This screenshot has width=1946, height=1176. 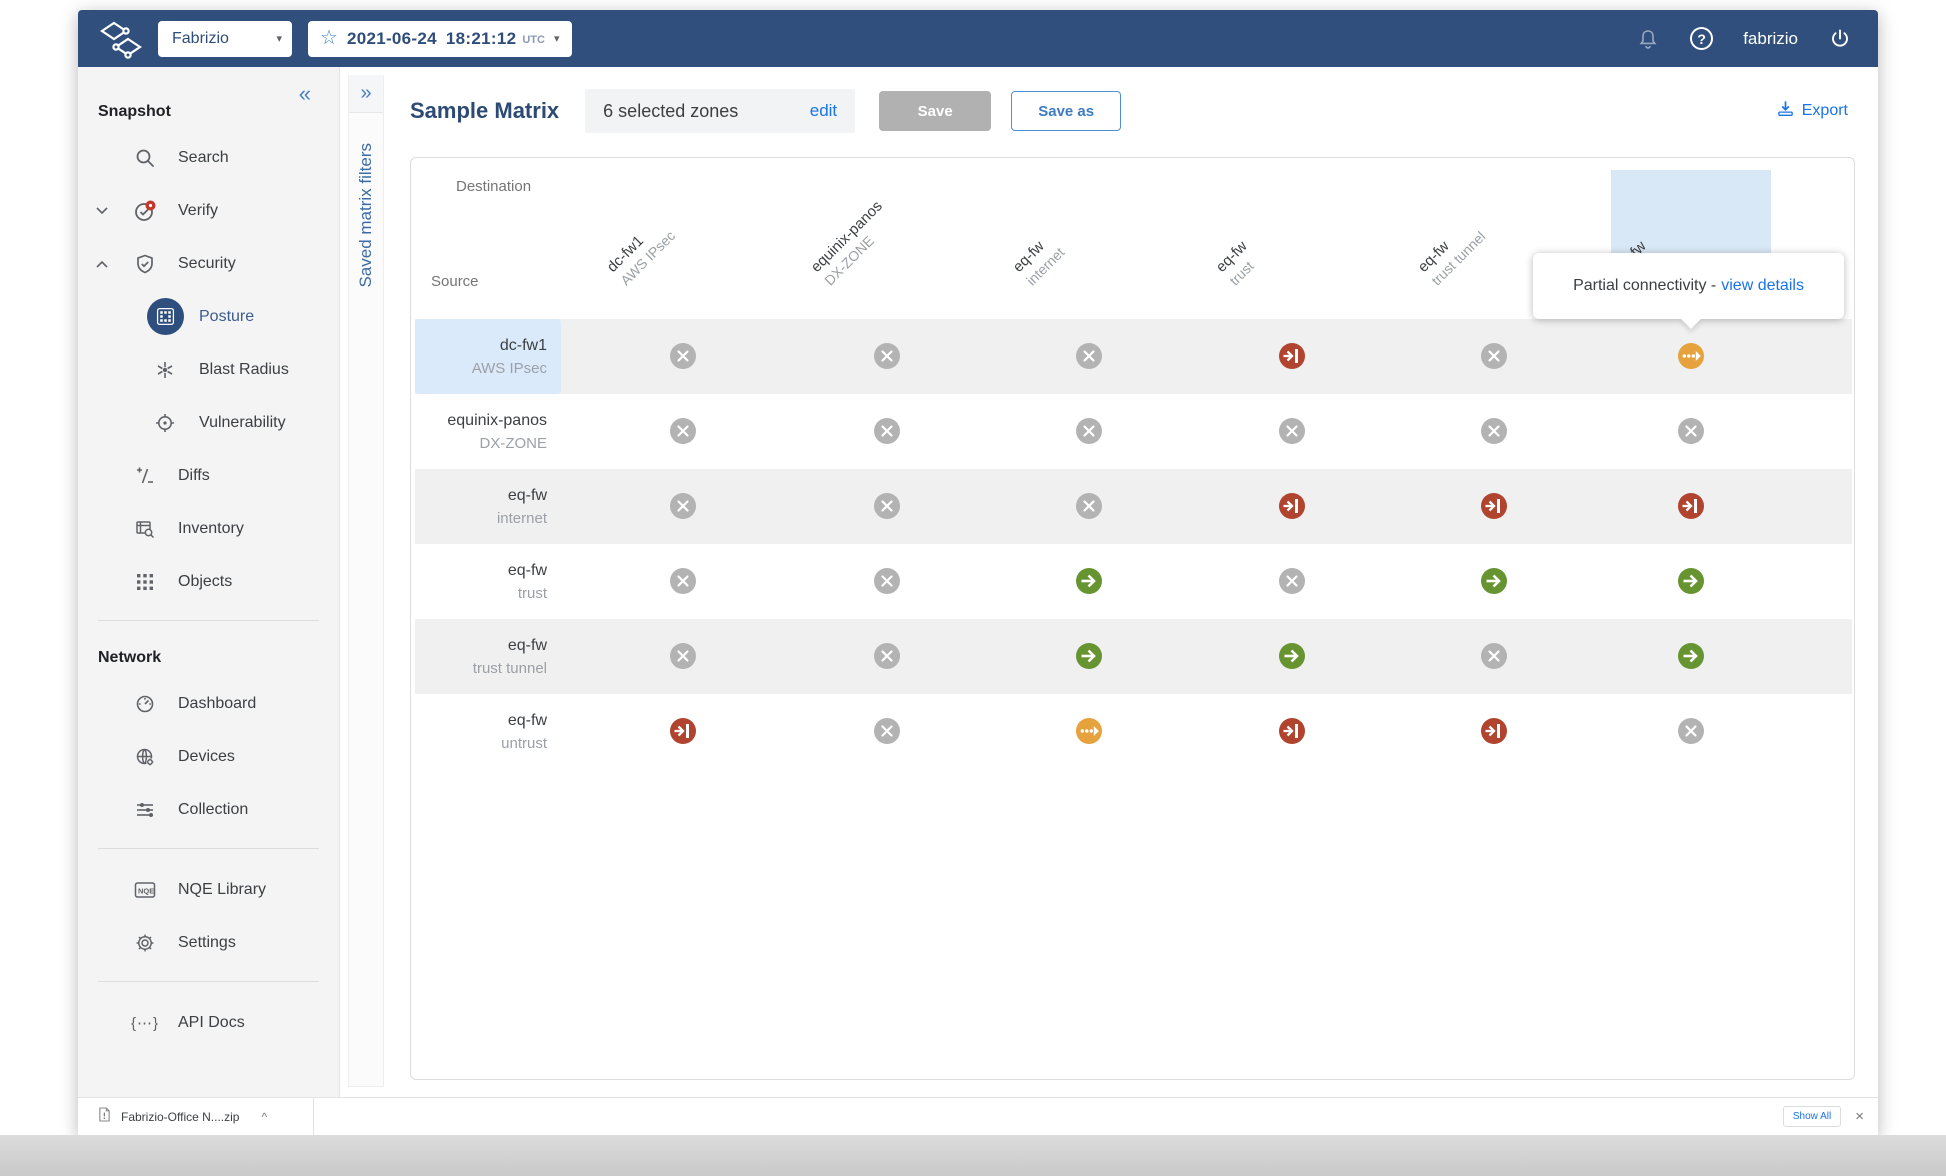 I want to click on matrix-row-label: eq-fw trust tunnel, so click(x=509, y=656).